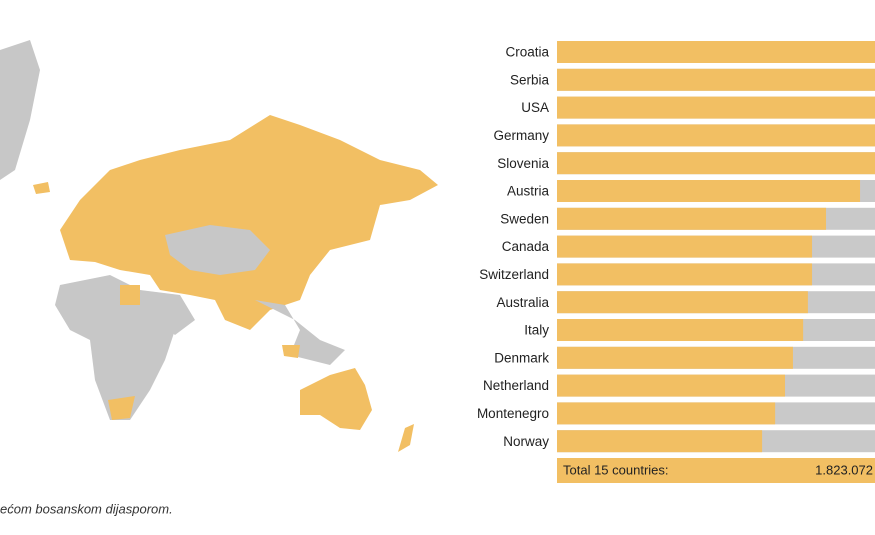 Image resolution: width=875 pixels, height=535 pixels. I want to click on total-value: 1.823.072, so click(844, 469).